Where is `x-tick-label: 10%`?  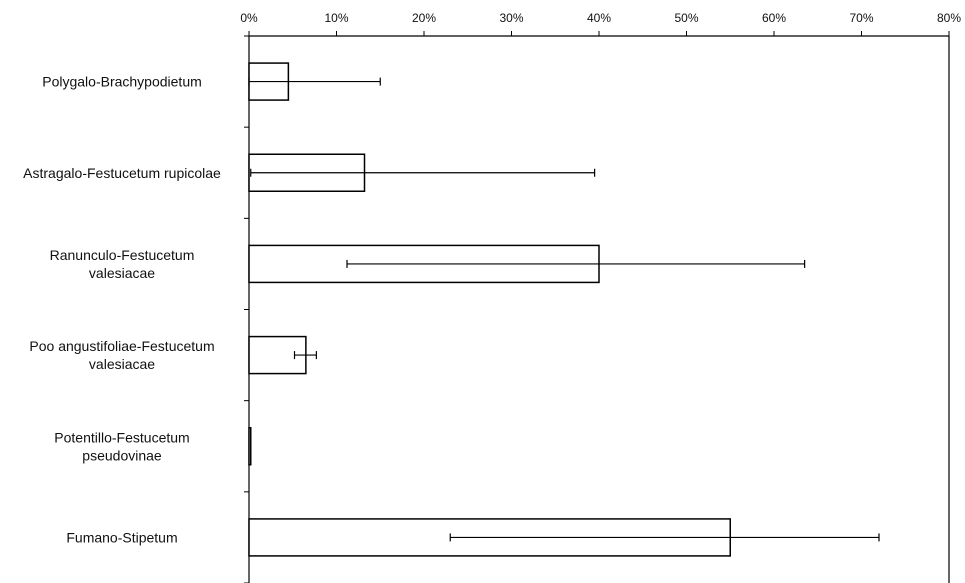
x-tick-label: 10% is located at coordinates (336, 18).